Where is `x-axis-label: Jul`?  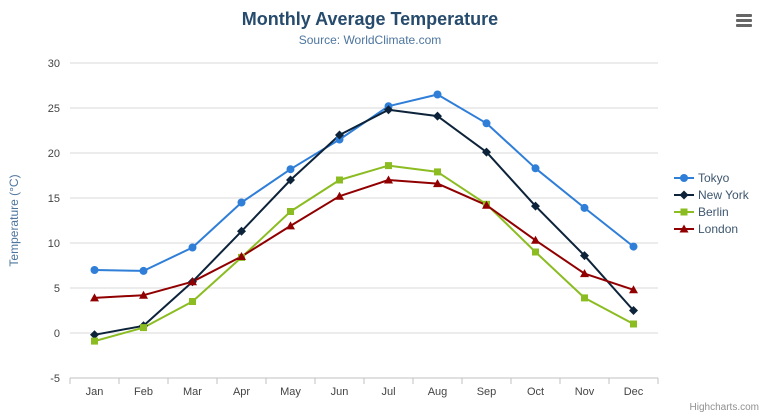
x-axis-label: Jul is located at coordinates (388, 392).